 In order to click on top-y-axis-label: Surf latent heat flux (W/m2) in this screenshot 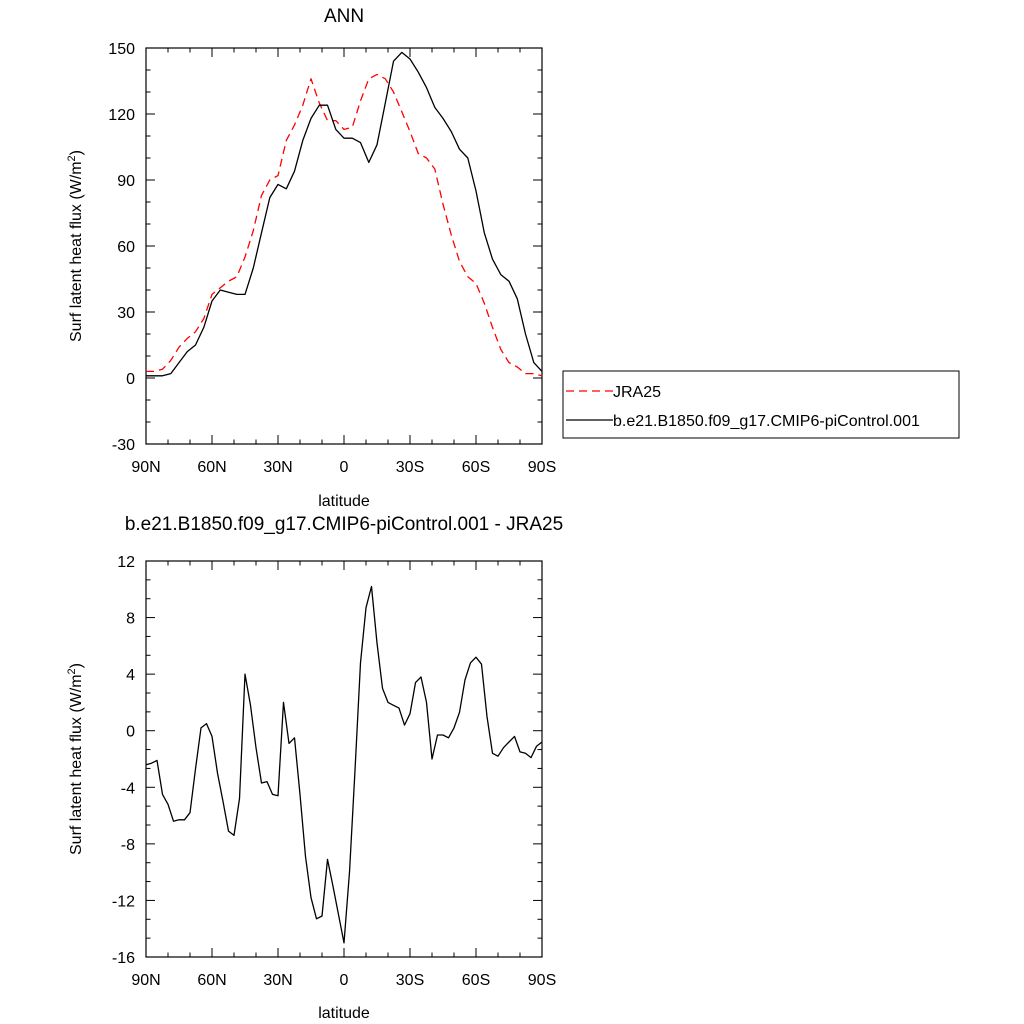, I will do `click(75, 246)`.